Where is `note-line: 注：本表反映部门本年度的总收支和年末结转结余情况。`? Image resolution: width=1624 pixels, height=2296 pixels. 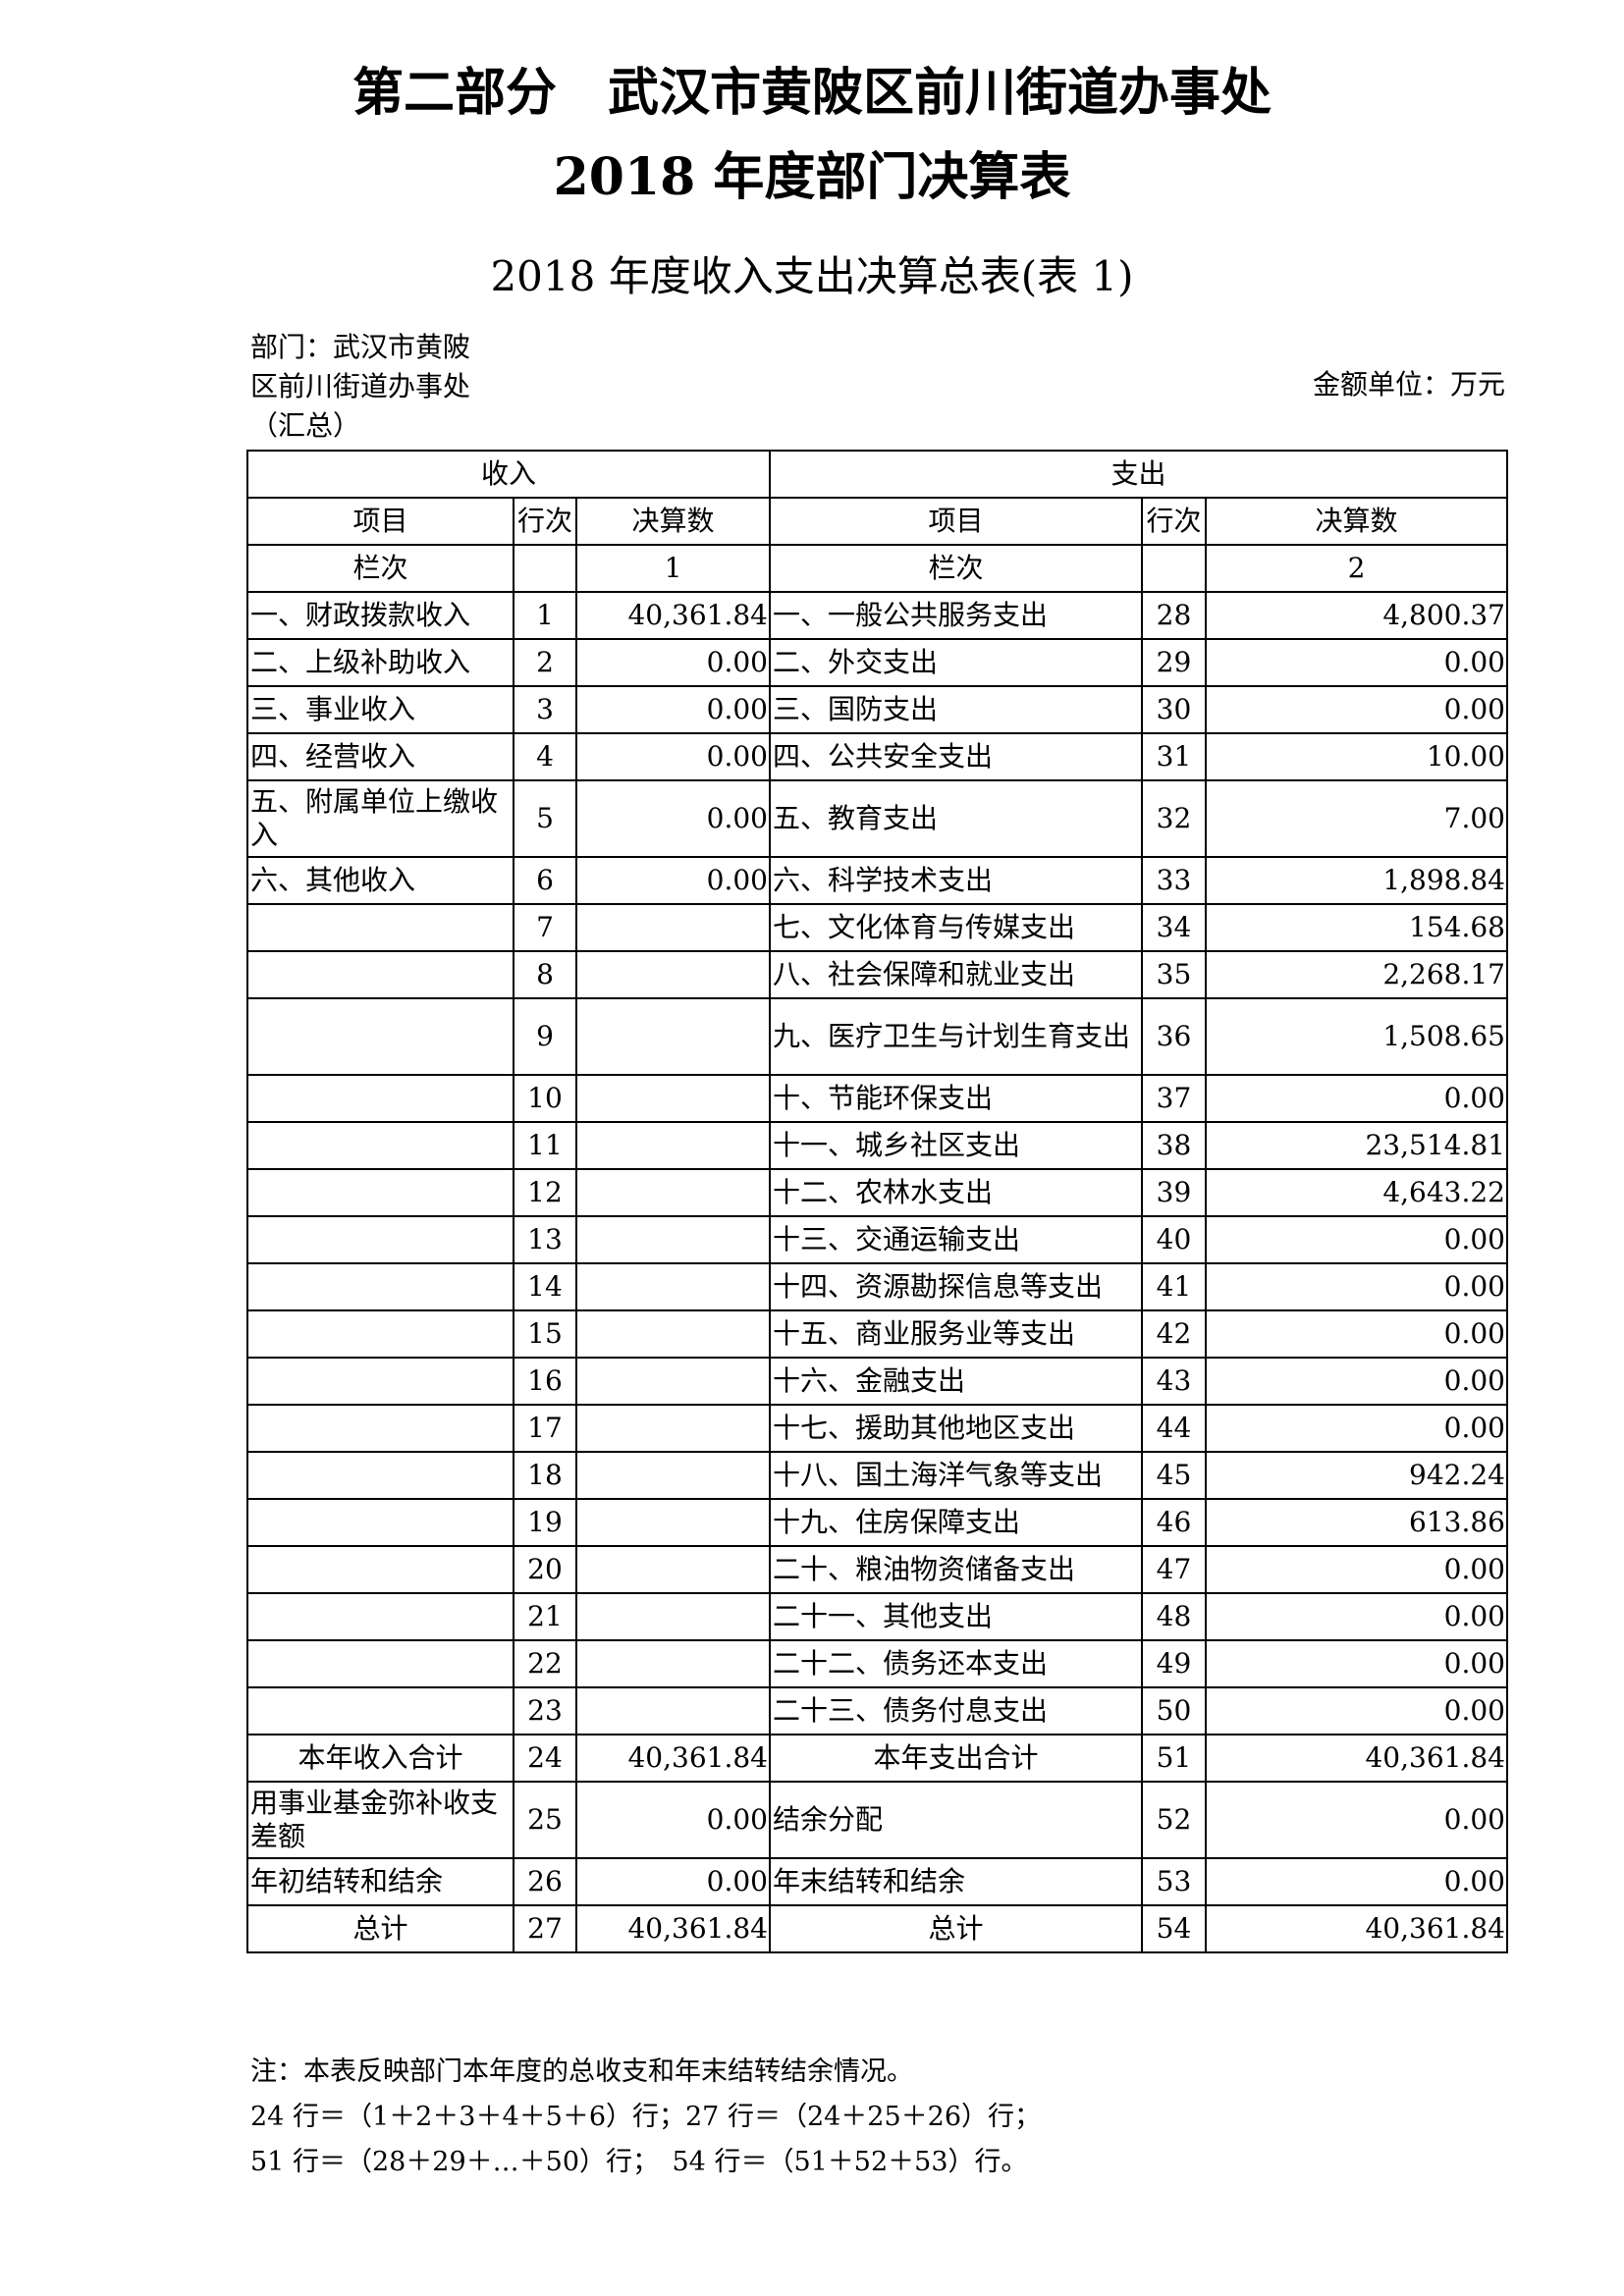
note-line: 注：本表反映部门本年度的总收支和年末结转结余情况。 is located at coordinates (581, 2071).